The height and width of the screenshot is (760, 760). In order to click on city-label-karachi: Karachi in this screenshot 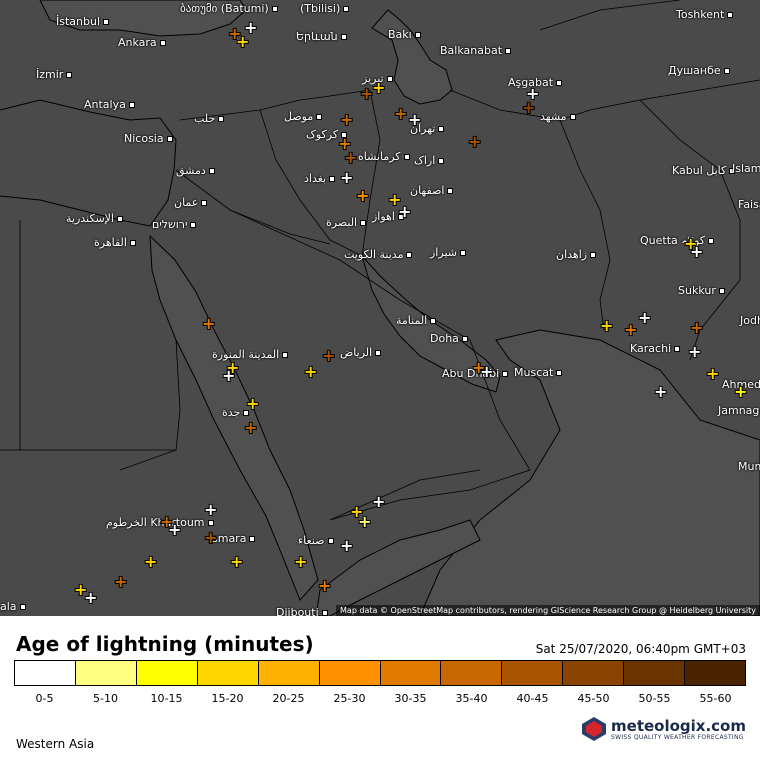, I will do `click(656, 348)`.